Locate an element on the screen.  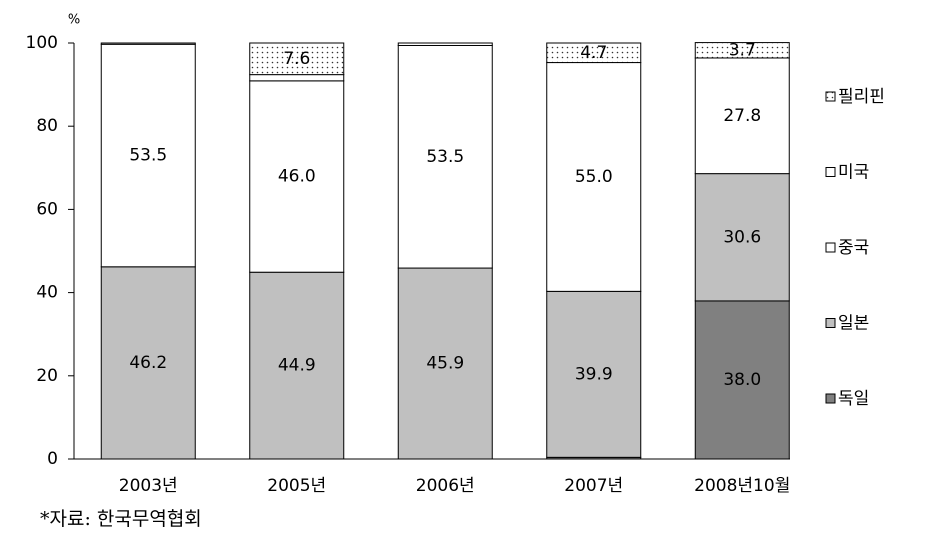
y-tick-label: 60 is located at coordinates (47, 209).